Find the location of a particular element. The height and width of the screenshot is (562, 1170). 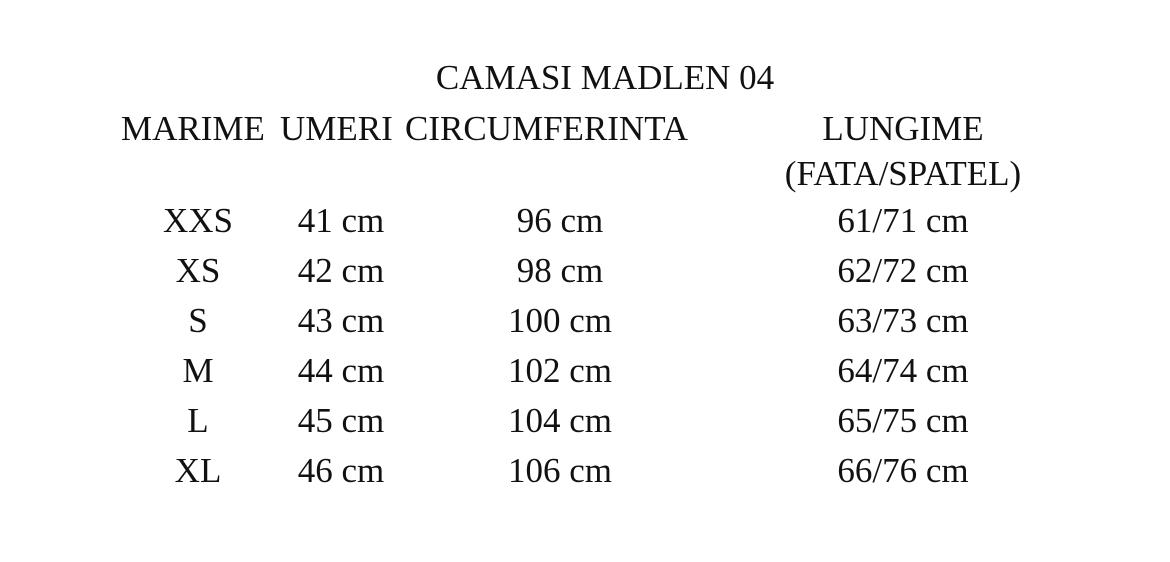

cell-circumference: 100 cm is located at coordinates (560, 320).